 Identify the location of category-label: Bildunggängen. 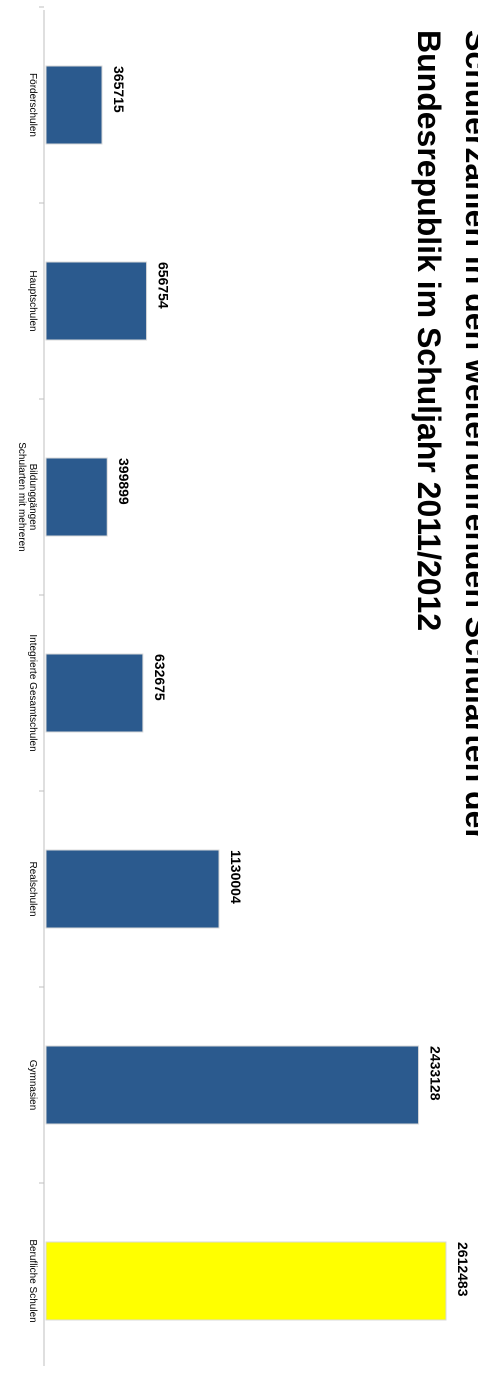
(32, 497).